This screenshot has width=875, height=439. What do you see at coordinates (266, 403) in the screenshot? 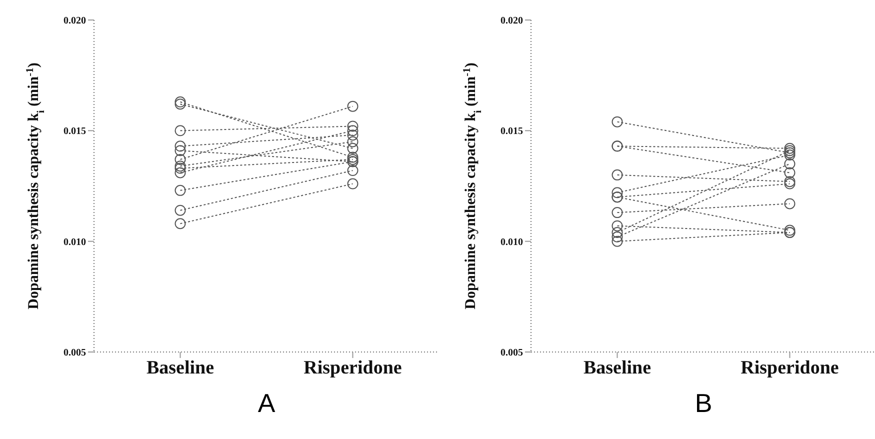
I see `text: A` at bounding box center [266, 403].